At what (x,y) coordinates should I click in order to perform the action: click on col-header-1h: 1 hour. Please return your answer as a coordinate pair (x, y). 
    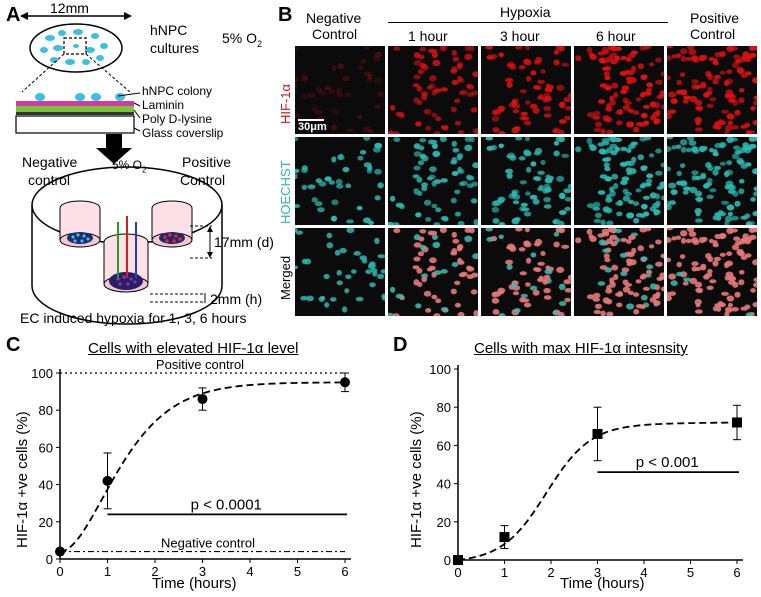
    Looking at the image, I should click on (428, 36).